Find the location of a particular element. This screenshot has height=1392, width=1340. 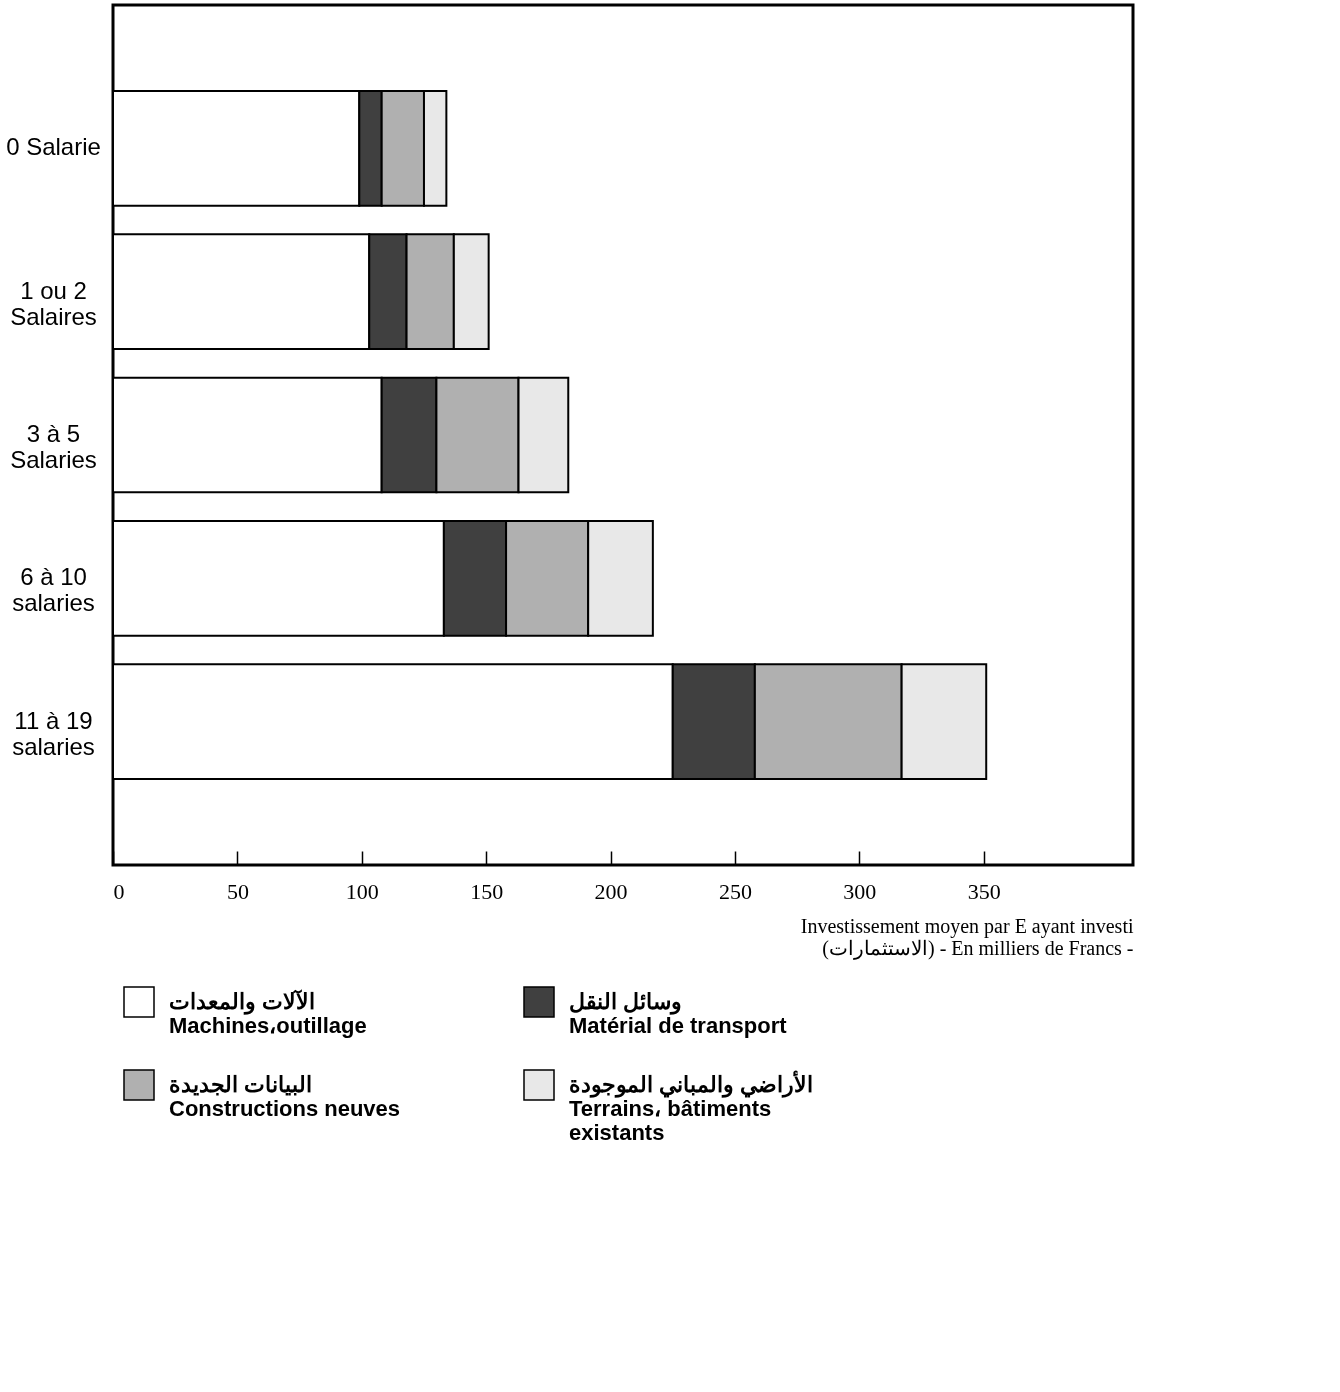

x-tick-label: 250 is located at coordinates (735, 891).